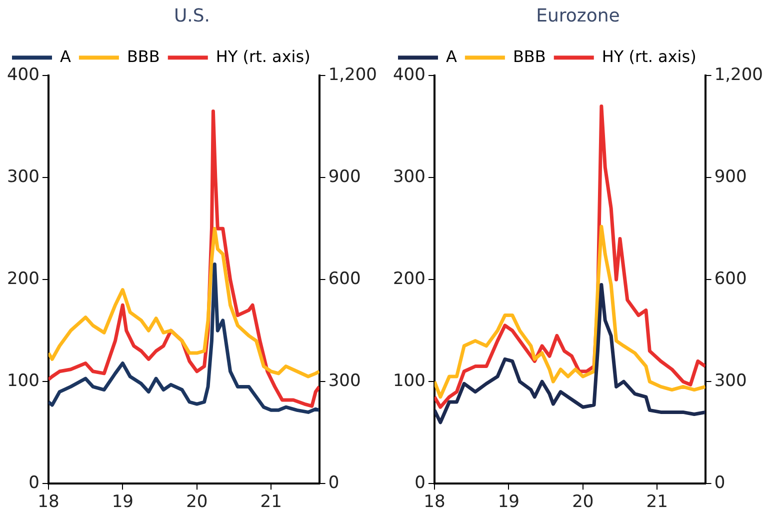 The width and height of the screenshot is (772, 520). I want to click on chart-title: U.S., so click(192, 15).